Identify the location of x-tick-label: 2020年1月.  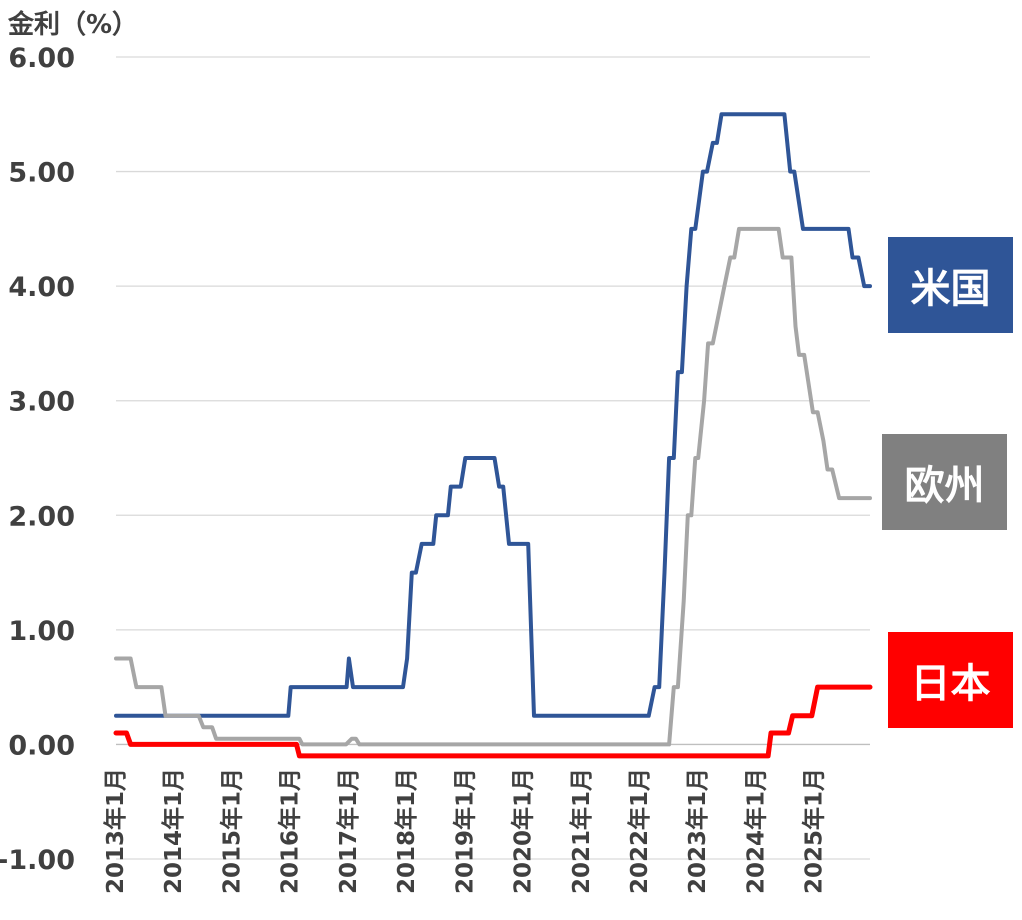
(523, 831).